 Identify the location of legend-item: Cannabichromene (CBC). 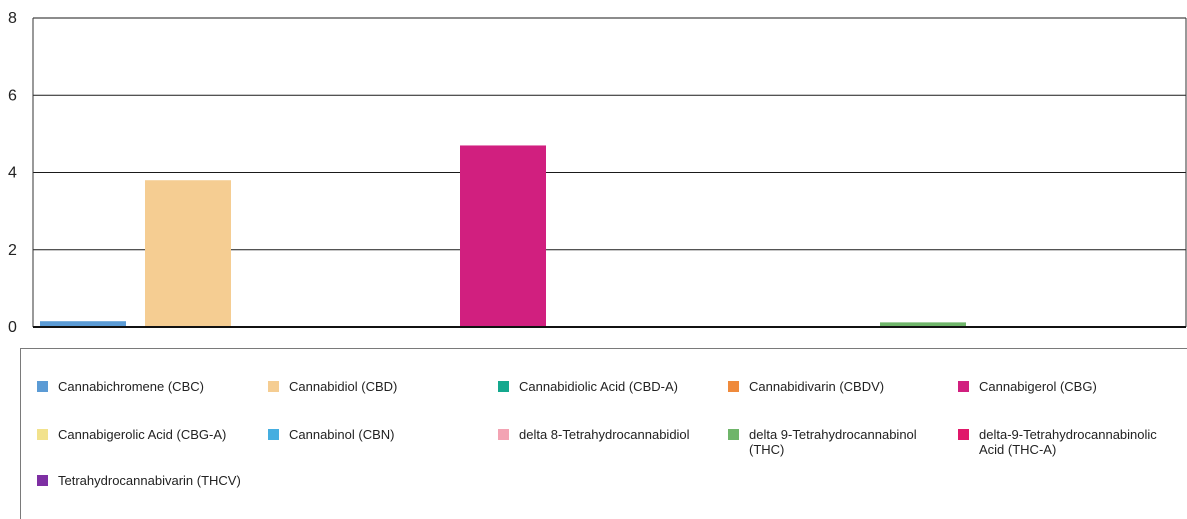
(142, 386).